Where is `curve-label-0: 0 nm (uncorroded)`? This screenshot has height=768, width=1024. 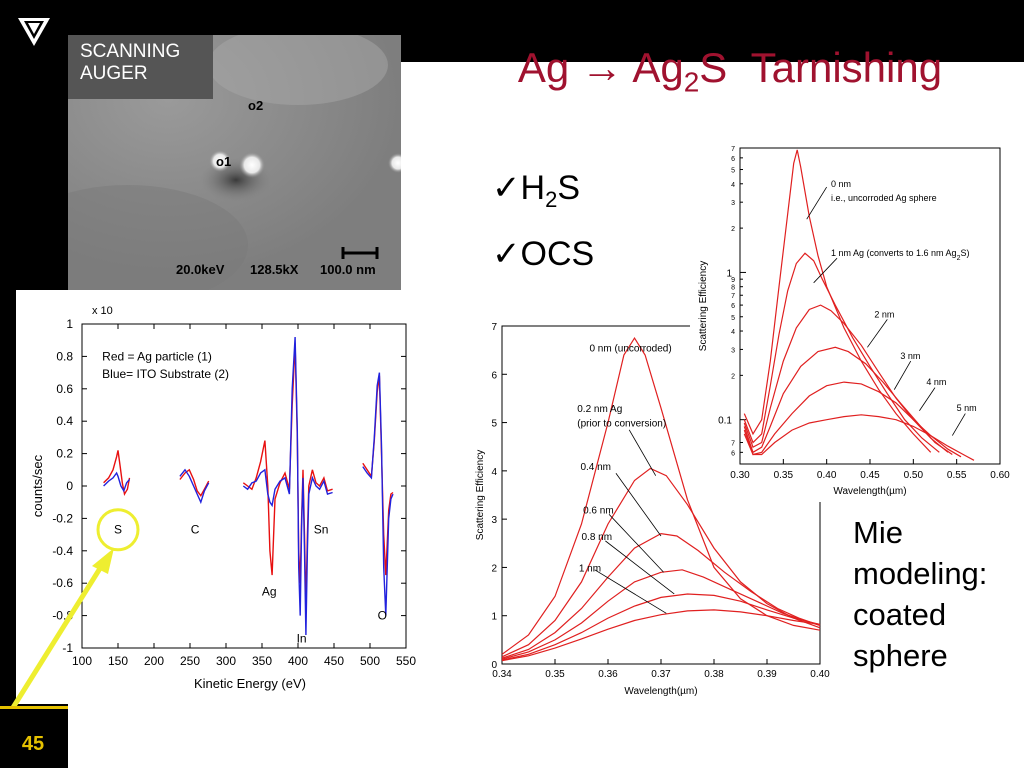
curve-label-0: 0 nm (uncorroded) is located at coordinates (630, 349).